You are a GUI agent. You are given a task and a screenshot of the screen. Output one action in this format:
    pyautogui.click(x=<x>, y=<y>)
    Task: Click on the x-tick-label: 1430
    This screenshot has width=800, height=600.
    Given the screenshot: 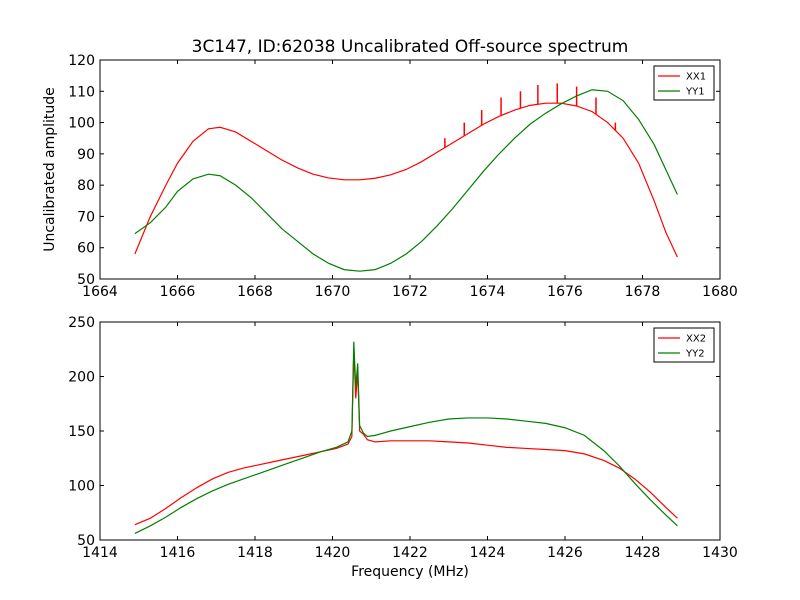 What is the action you would take?
    pyautogui.click(x=720, y=553)
    